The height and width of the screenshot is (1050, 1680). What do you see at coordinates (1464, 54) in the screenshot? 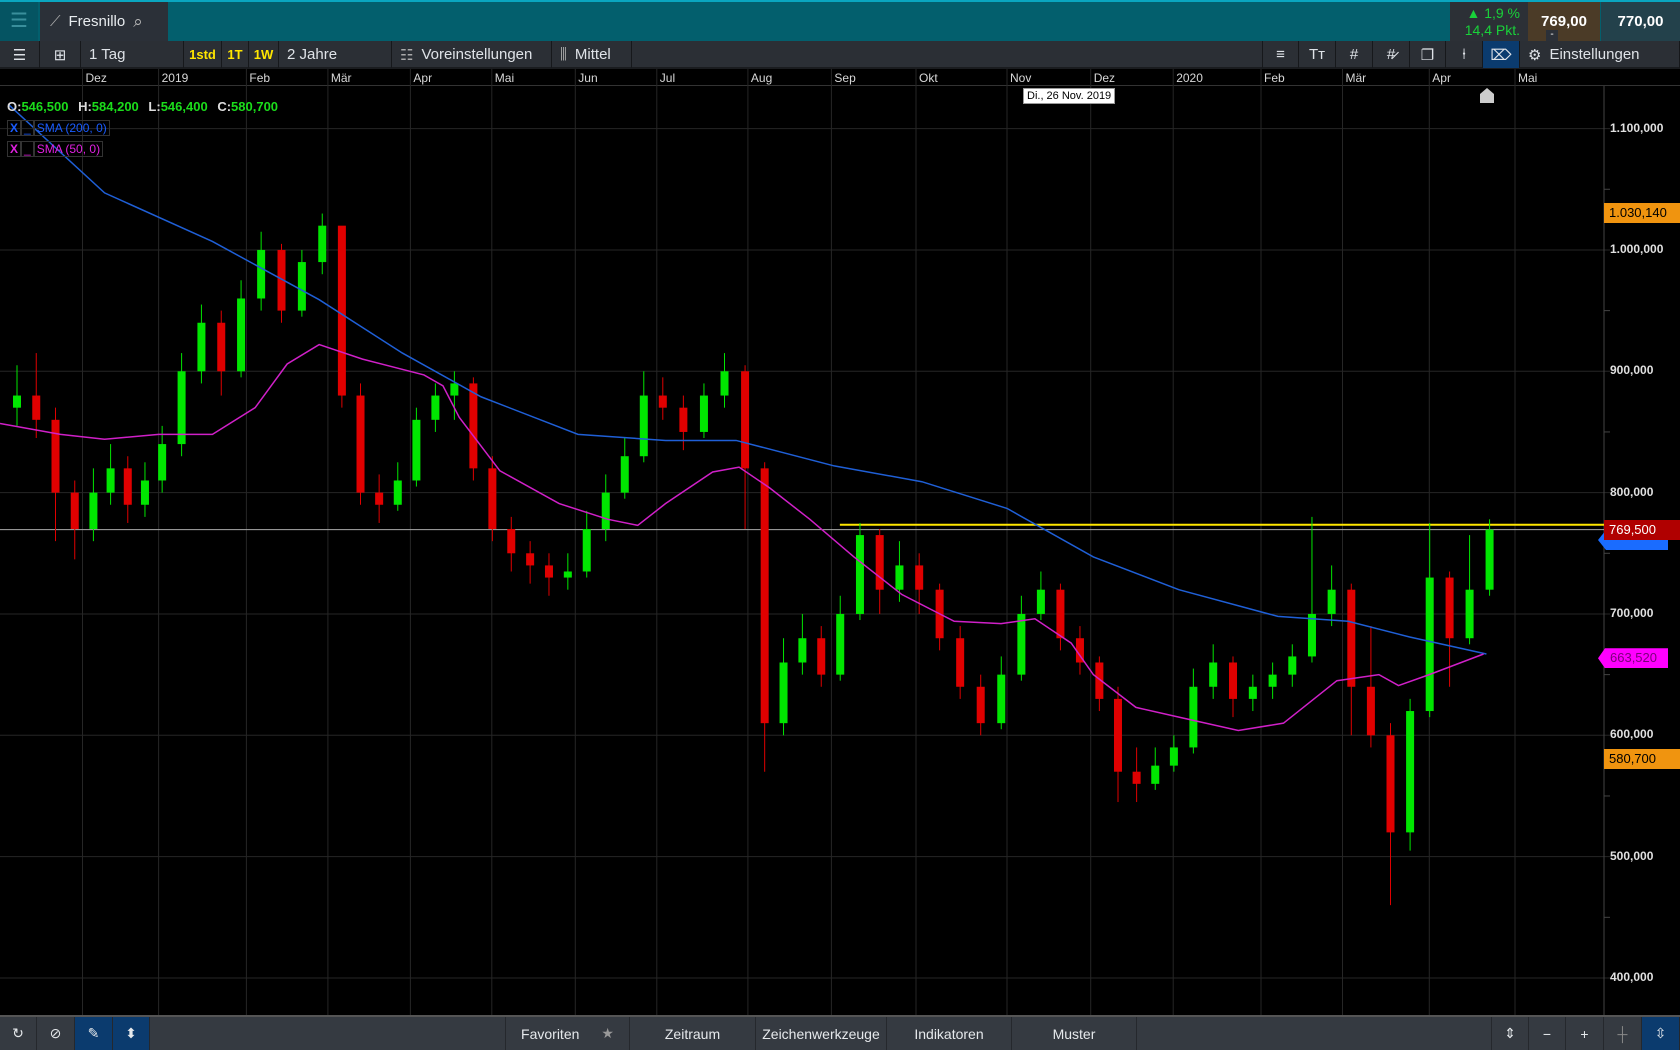
I see `candle-icon: ⍿` at bounding box center [1464, 54].